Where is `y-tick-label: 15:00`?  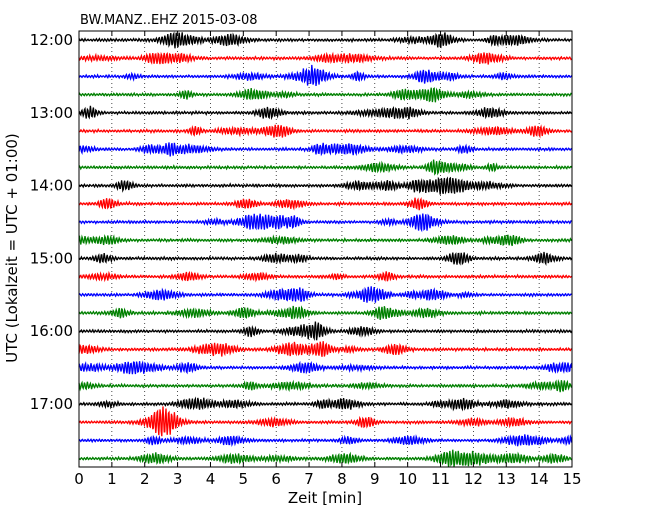
y-tick-label: 15:00 is located at coordinates (51, 258).